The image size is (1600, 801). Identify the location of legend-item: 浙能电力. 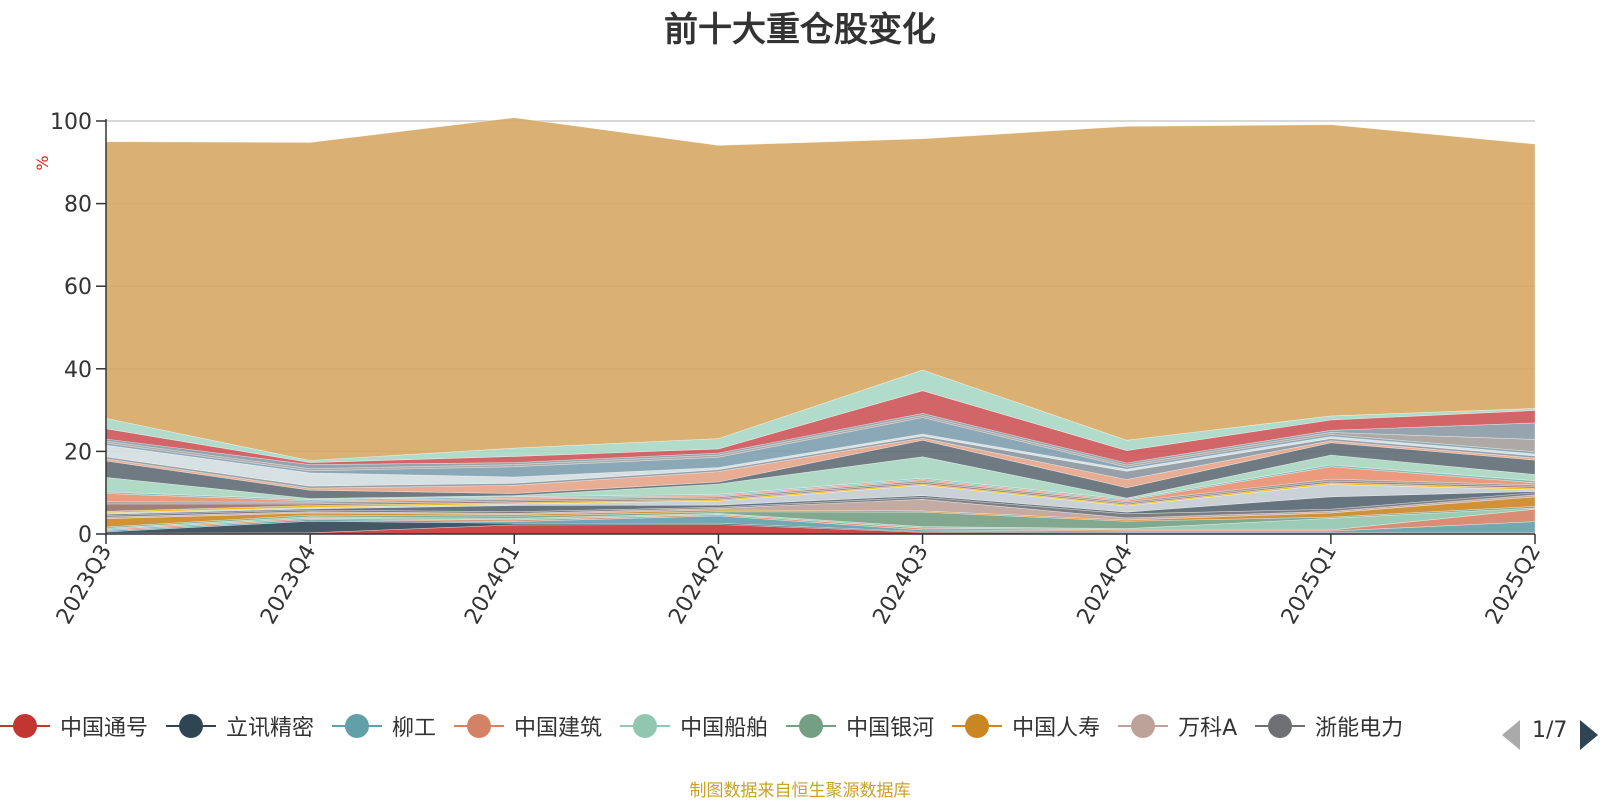
(1329, 726).